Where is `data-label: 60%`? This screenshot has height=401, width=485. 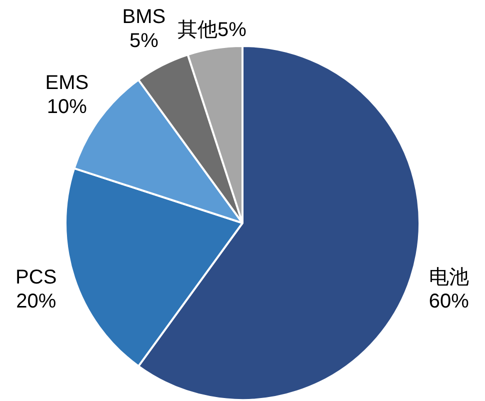 data-label: 60% is located at coordinates (449, 301).